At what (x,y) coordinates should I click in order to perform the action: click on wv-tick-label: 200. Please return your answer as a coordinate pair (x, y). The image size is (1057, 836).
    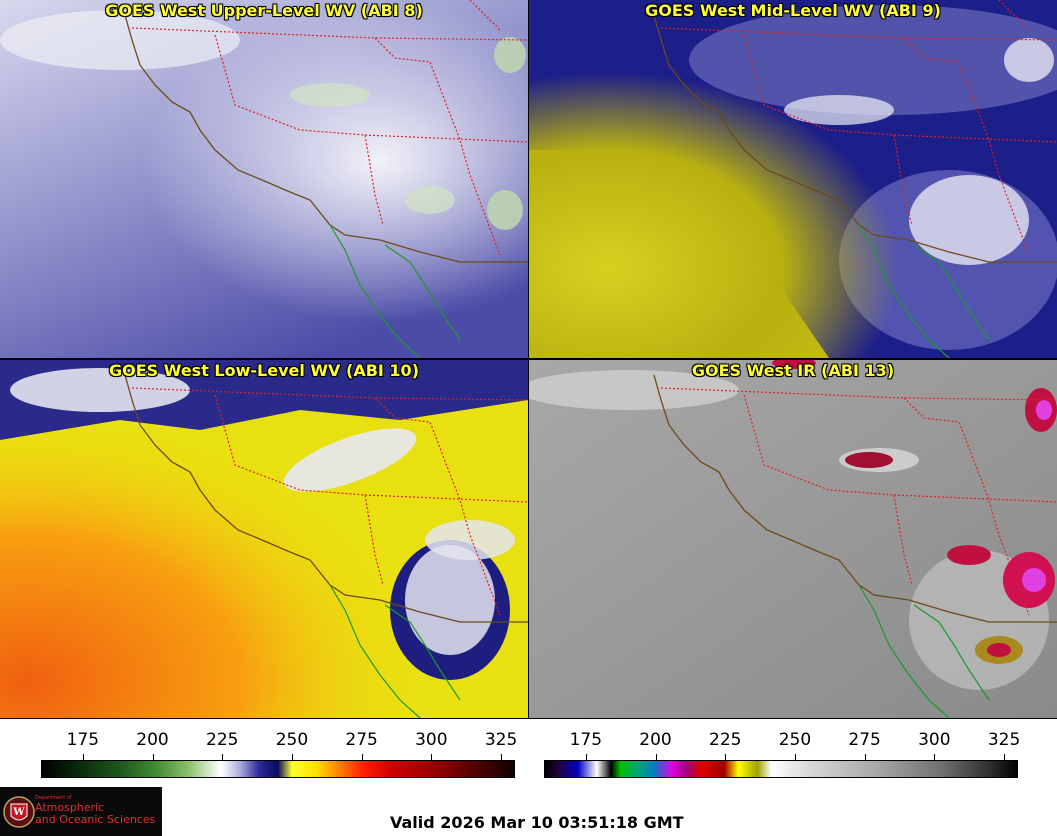
    Looking at the image, I should click on (152, 740).